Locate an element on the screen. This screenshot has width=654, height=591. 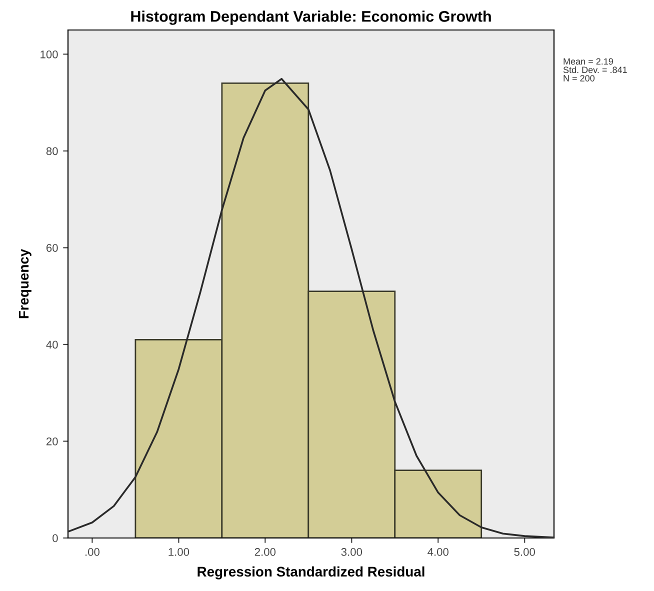
chart-title: Histogram Dependant Variable: Economic Growth is located at coordinates (311, 17).